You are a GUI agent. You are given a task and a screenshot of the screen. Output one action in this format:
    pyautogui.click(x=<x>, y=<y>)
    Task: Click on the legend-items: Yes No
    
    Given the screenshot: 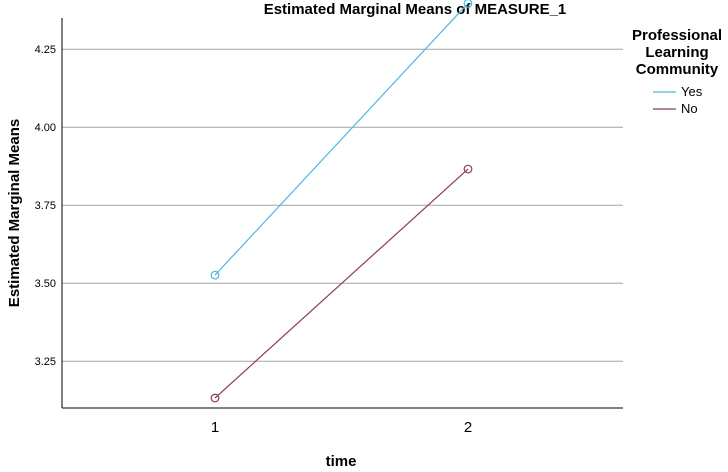 What is the action you would take?
    pyautogui.click(x=678, y=100)
    